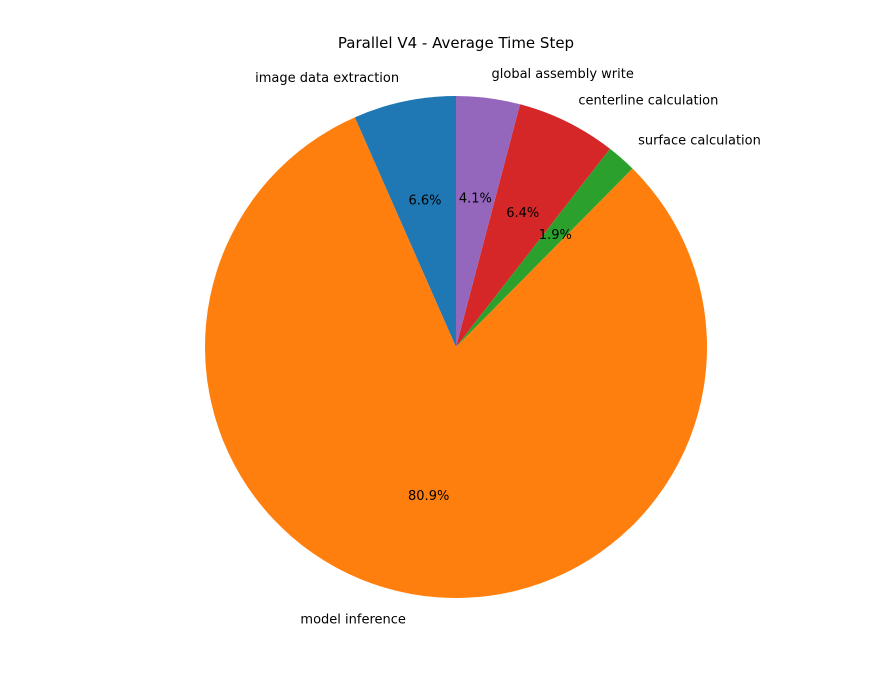  Describe the element at coordinates (456, 43) in the screenshot. I see `chart-title: Parallel V4 - Average Time Step` at that location.